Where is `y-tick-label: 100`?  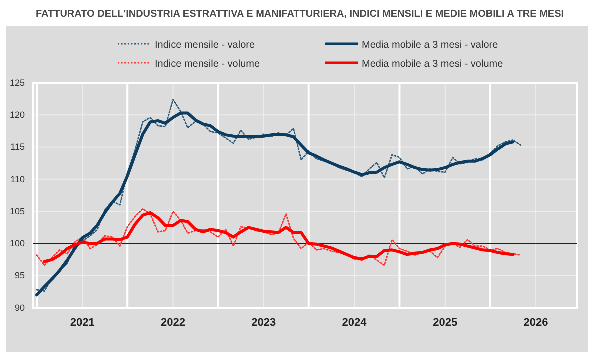
y-tick-label: 100 is located at coordinates (17, 243).